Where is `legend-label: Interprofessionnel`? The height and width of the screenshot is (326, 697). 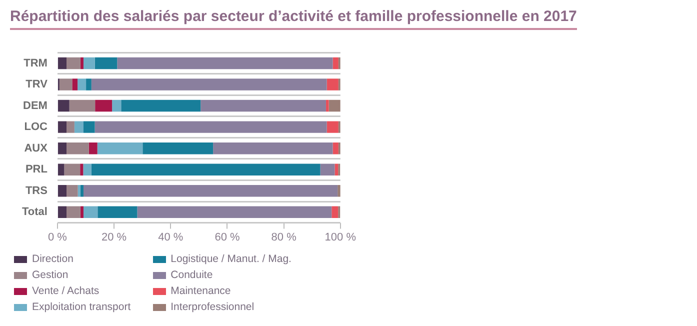 legend-label: Interprofessionnel is located at coordinates (212, 307).